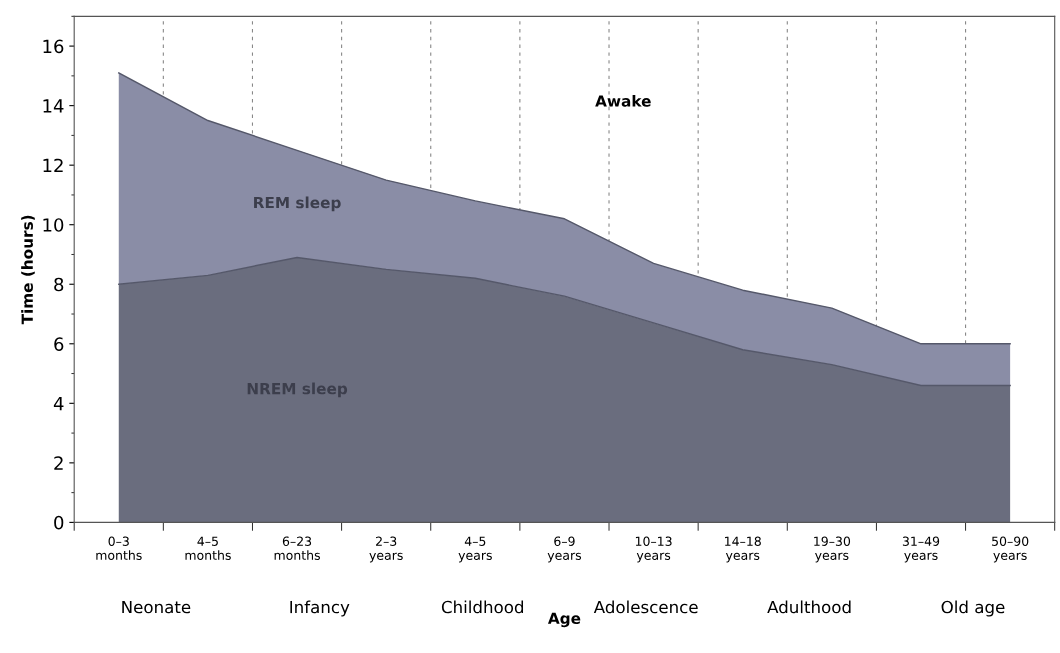 Image resolution: width=1060 pixels, height=653 pixels. What do you see at coordinates (28, 270) in the screenshot?
I see `y-axis-title: Time (hours)` at bounding box center [28, 270].